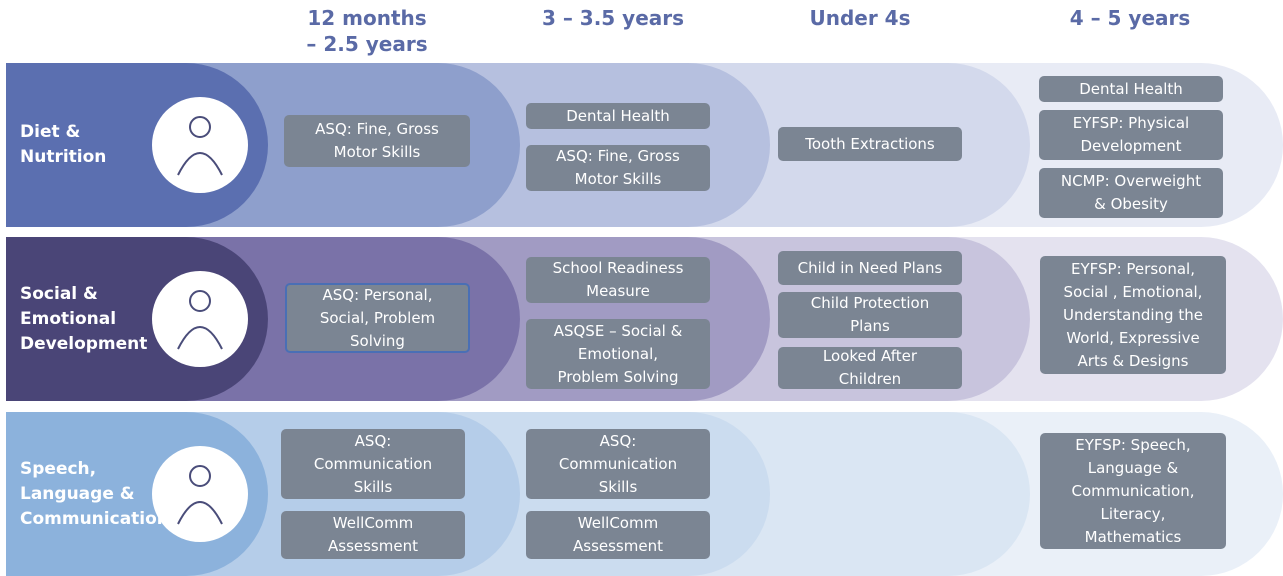 Image resolution: width=1283 pixels, height=576 pixels. I want to click on text-line: Diet &, so click(50, 132).